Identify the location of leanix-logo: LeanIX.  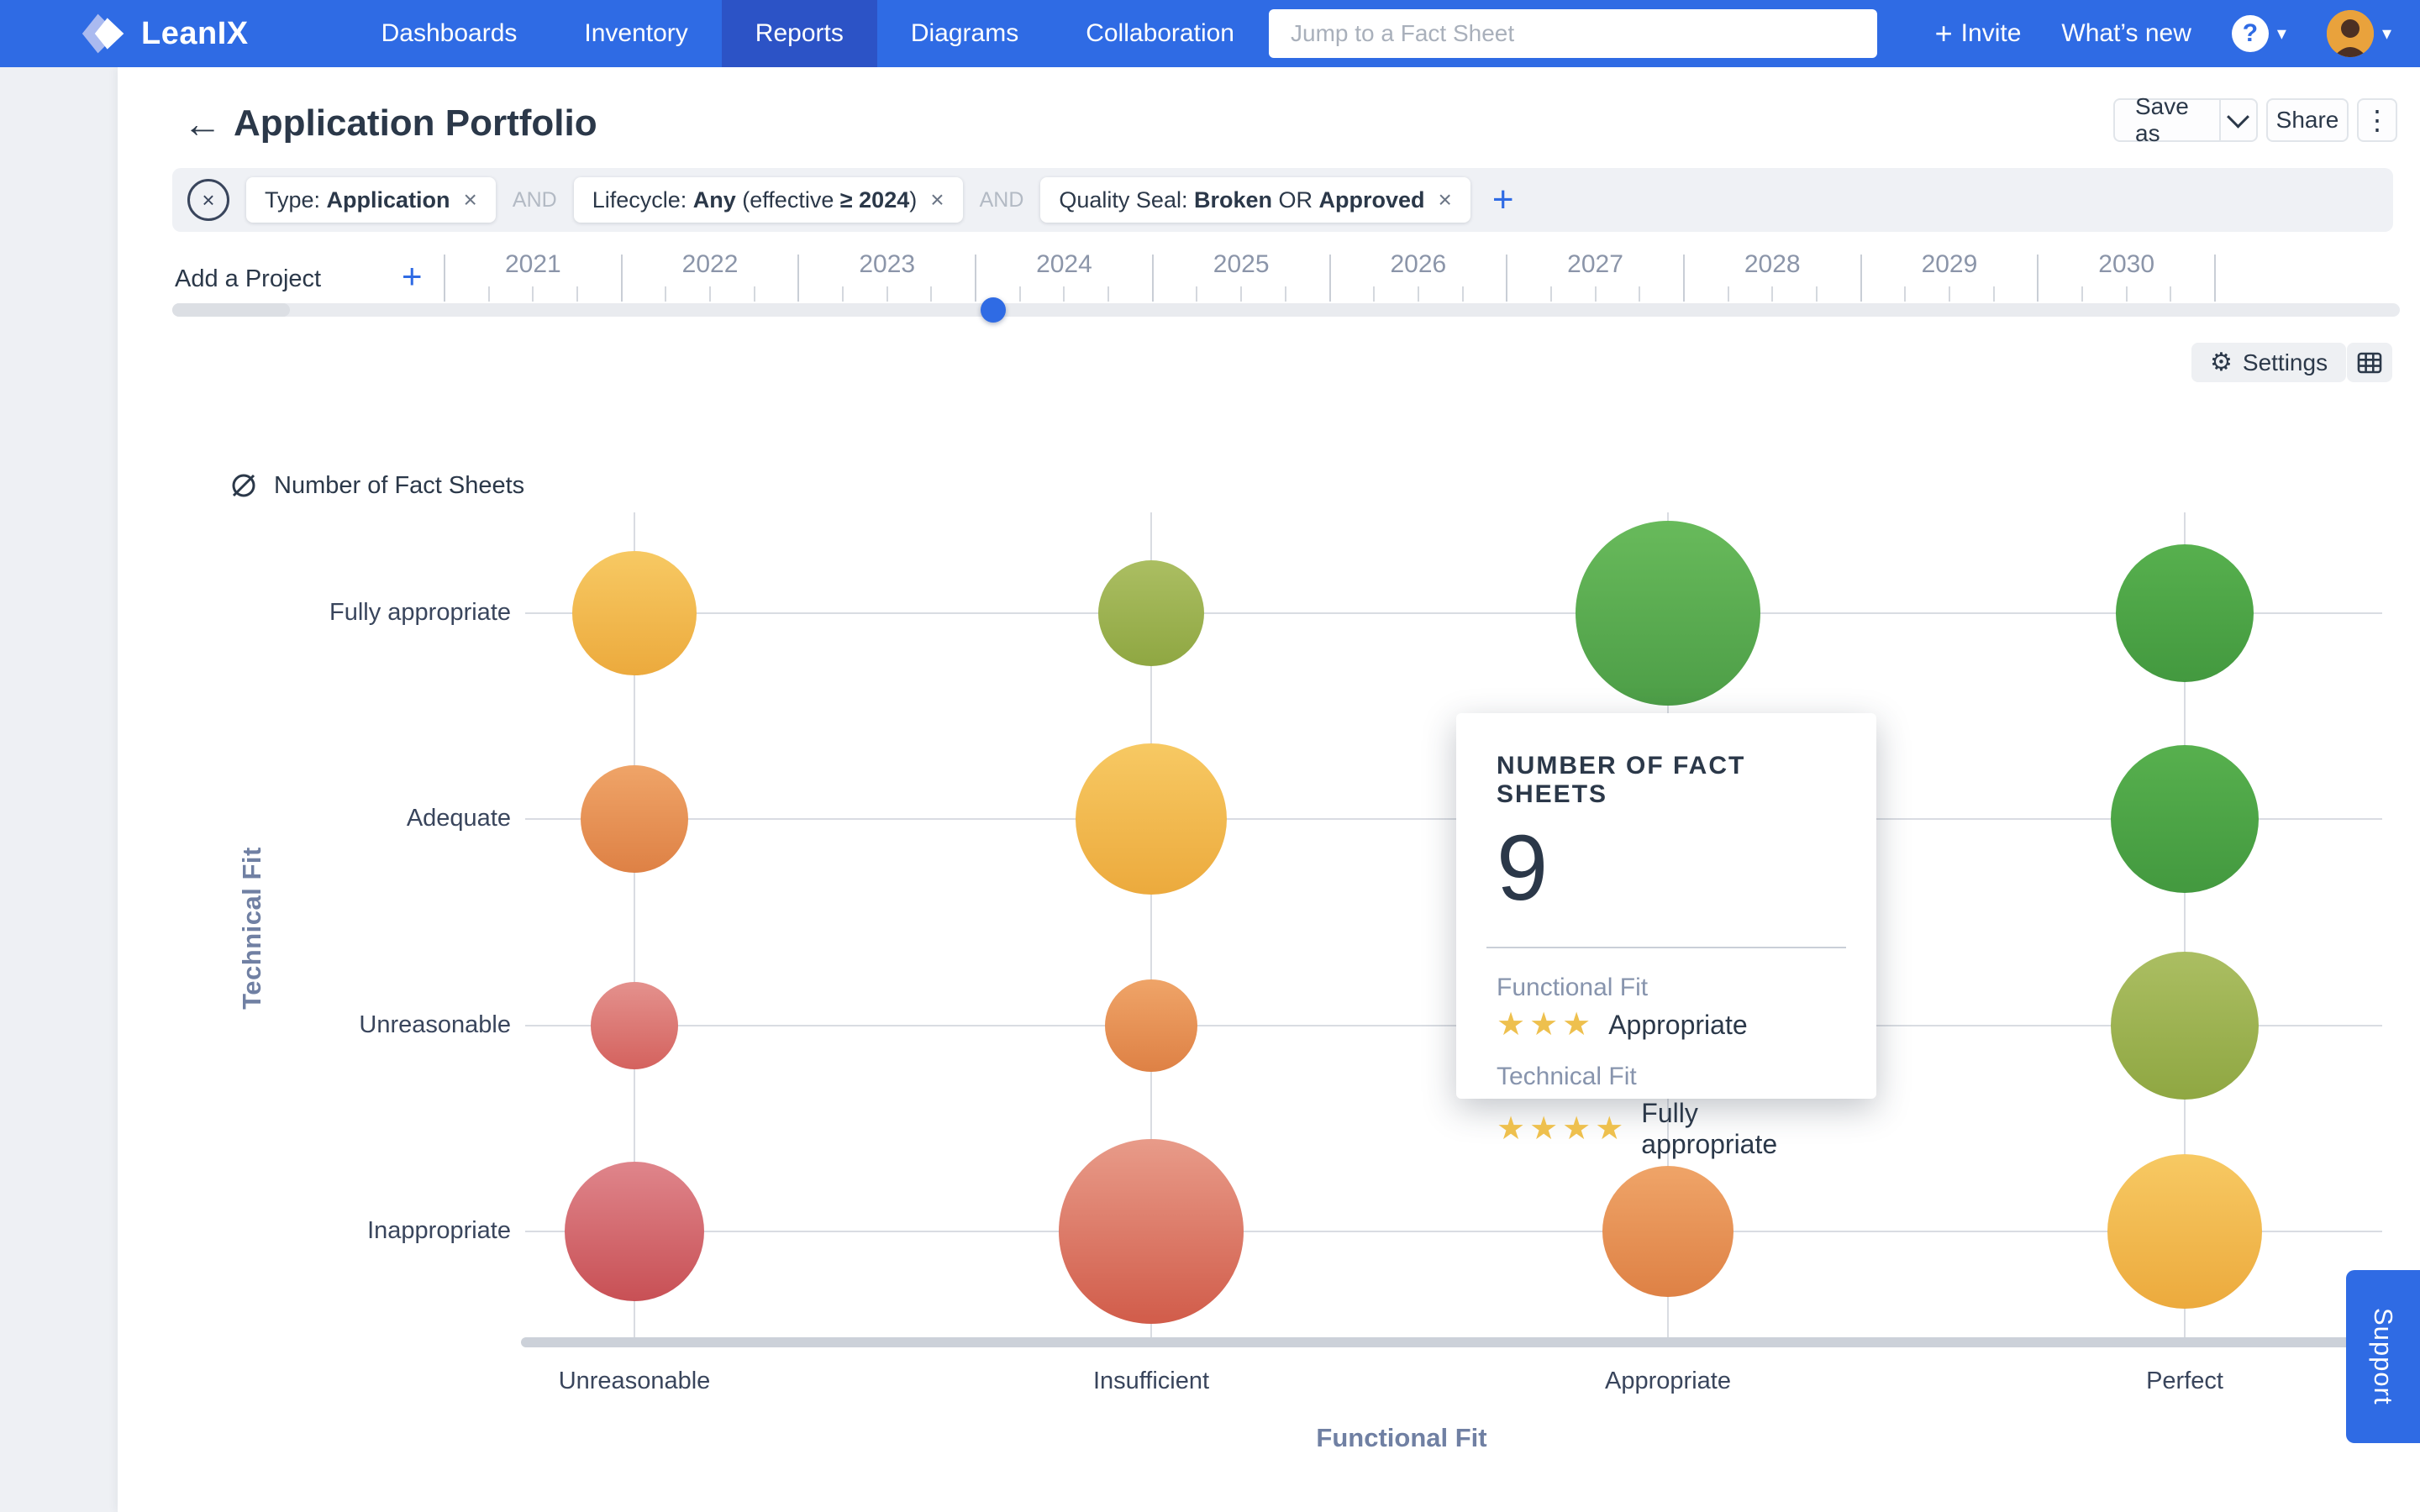
(165, 33).